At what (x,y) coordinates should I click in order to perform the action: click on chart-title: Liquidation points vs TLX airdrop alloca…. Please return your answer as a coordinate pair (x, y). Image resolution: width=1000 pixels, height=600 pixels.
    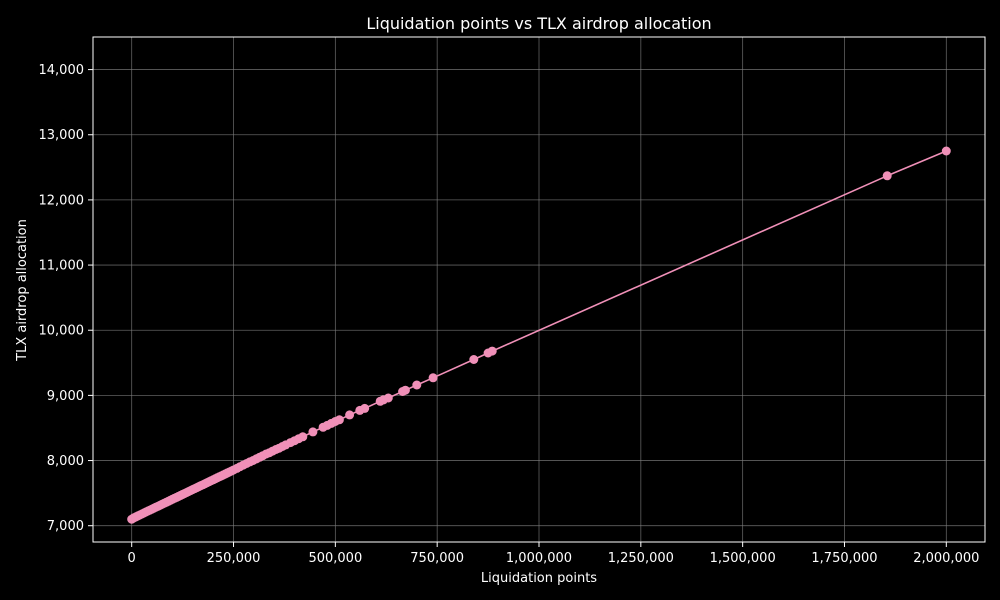
    Looking at the image, I should click on (538, 23).